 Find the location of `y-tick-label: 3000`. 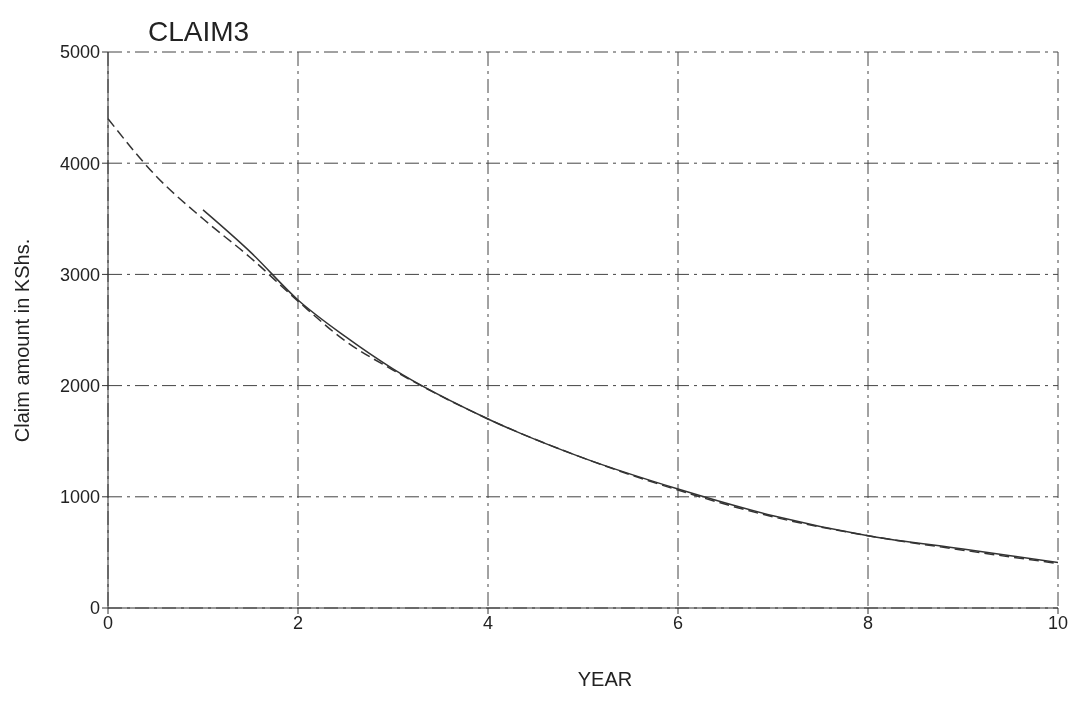

y-tick-label: 3000 is located at coordinates (79, 274).